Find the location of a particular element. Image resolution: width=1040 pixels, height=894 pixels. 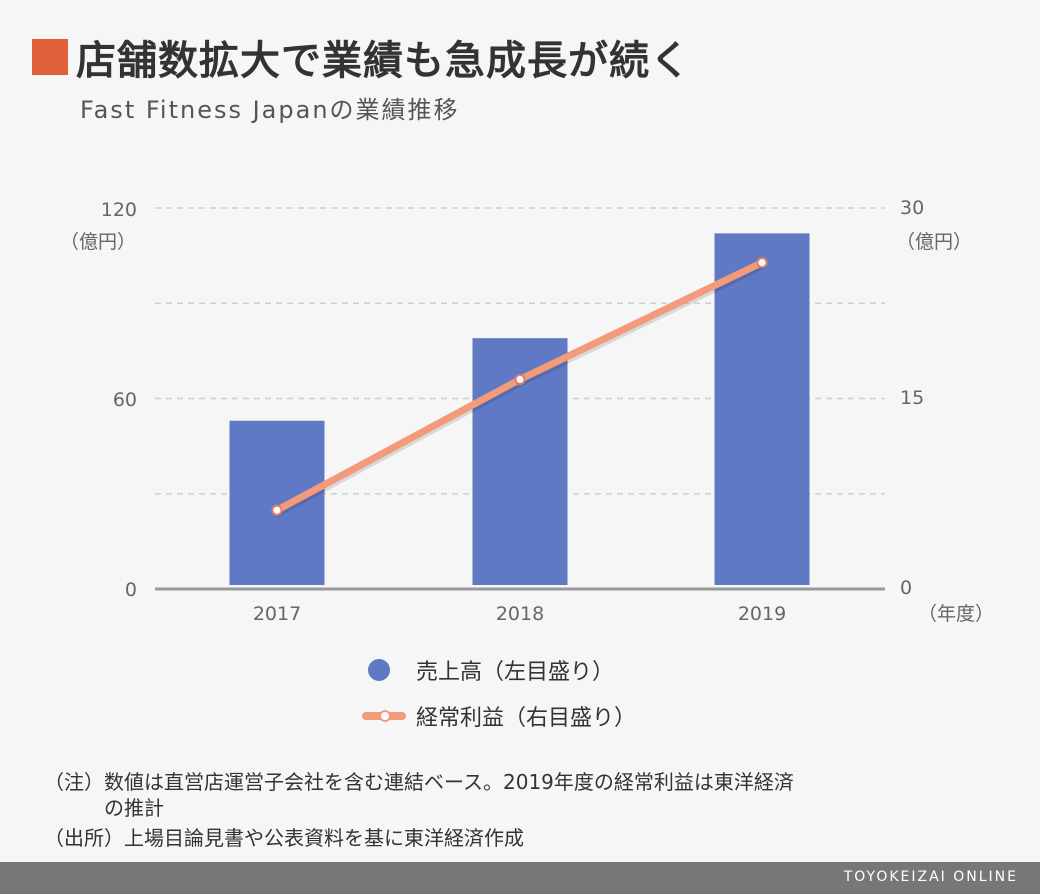

profit-point-2017 is located at coordinates (277, 510).